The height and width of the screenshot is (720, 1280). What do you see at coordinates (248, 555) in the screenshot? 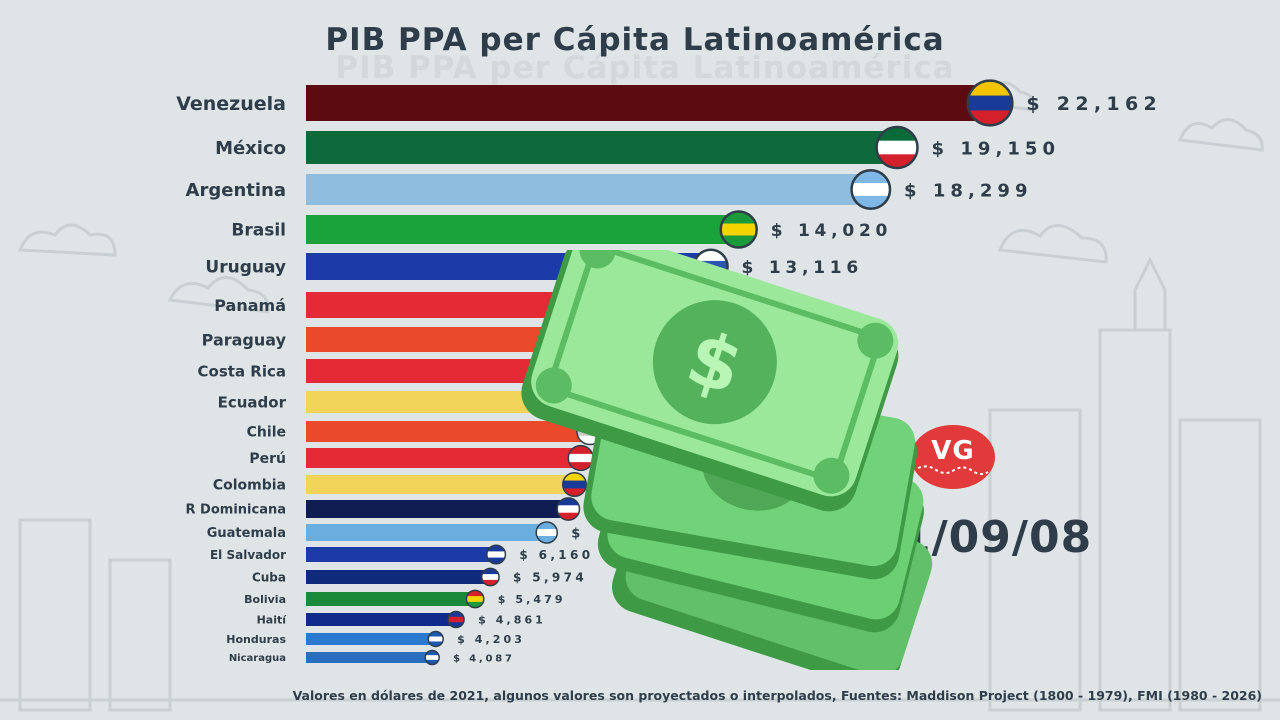
I see `country-label: El Salvador` at bounding box center [248, 555].